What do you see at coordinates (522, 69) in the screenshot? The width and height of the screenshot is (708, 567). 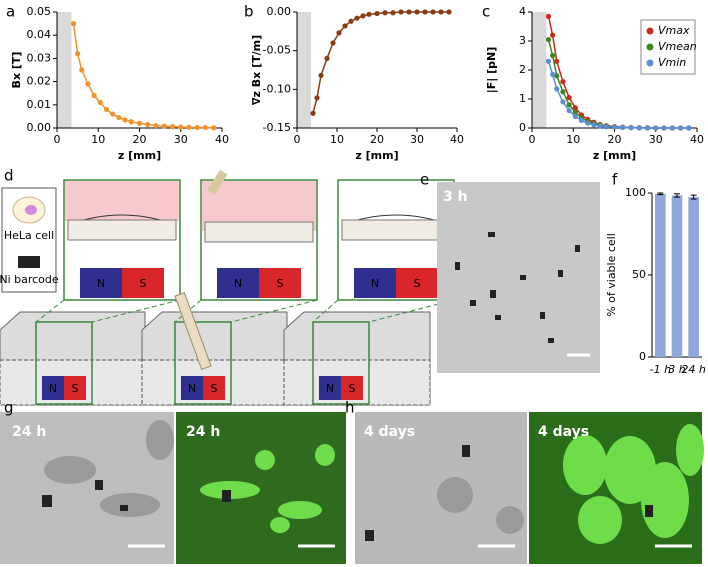 I see `y-tick-label: 2` at bounding box center [522, 69].